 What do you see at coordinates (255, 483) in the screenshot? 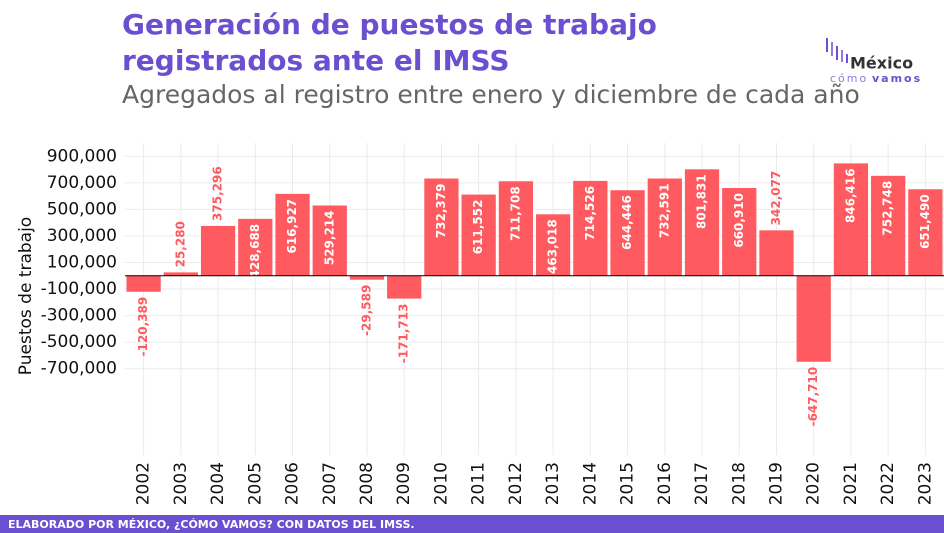
I see `x-tick-label: 2005` at bounding box center [255, 483].